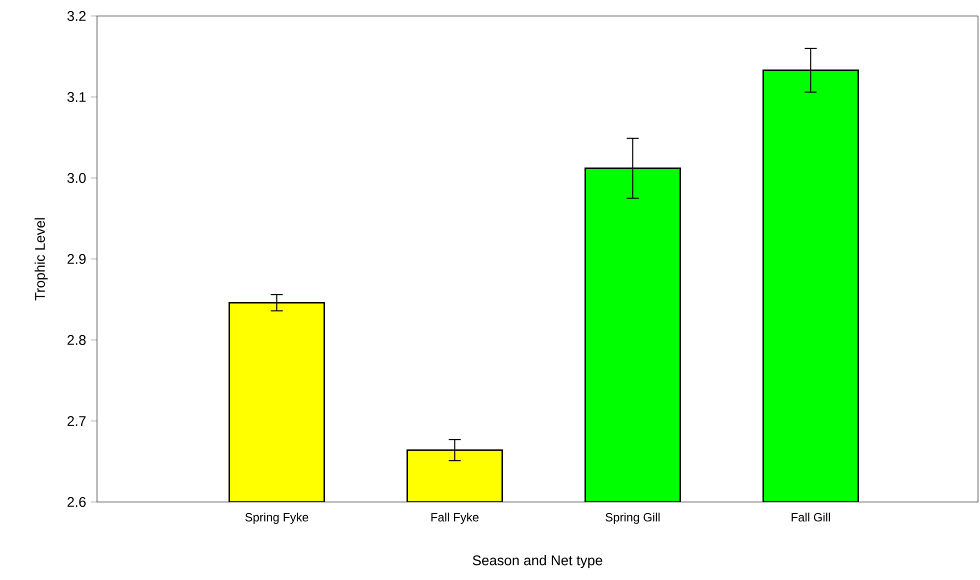 The image size is (980, 580). What do you see at coordinates (77, 340) in the screenshot?
I see `y-tick-label: 2.8` at bounding box center [77, 340].